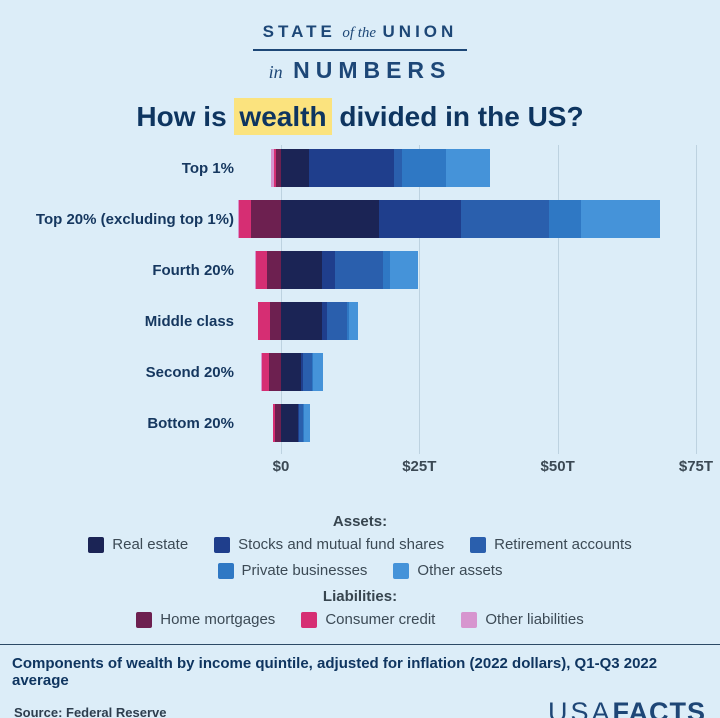 The width and height of the screenshot is (720, 718). I want to click on legend-item-consumer-credit: Consumer credit, so click(368, 619).